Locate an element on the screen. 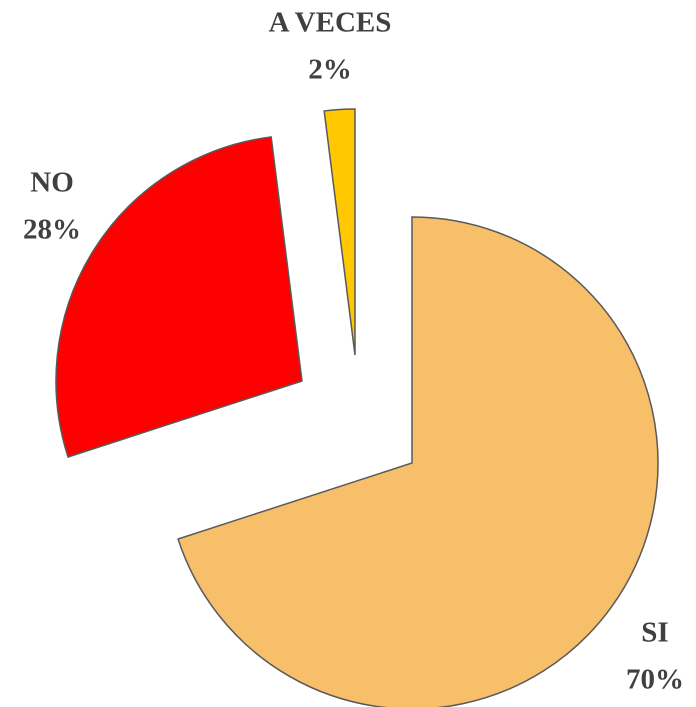  pie-slice is located at coordinates (339, 232).